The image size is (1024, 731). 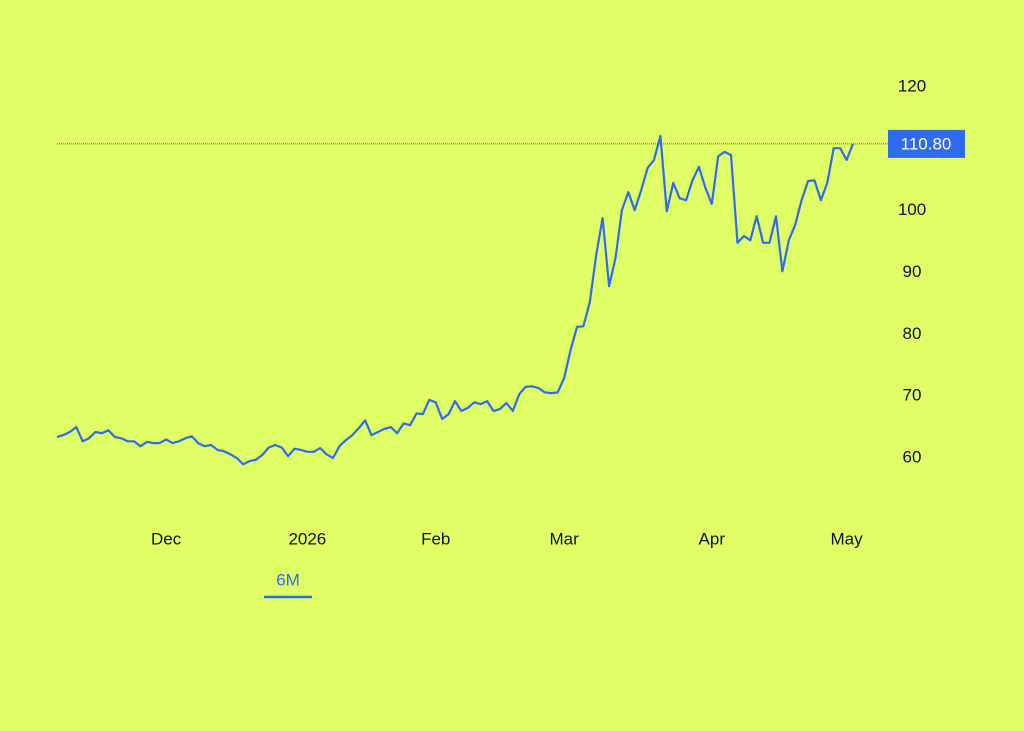 I want to click on last-price-label: 110.80, so click(x=926, y=143).